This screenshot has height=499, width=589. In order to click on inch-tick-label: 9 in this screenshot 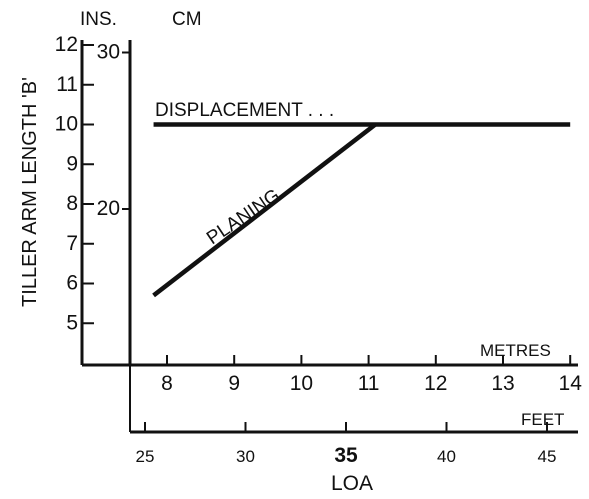, I will do `click(72, 163)`.